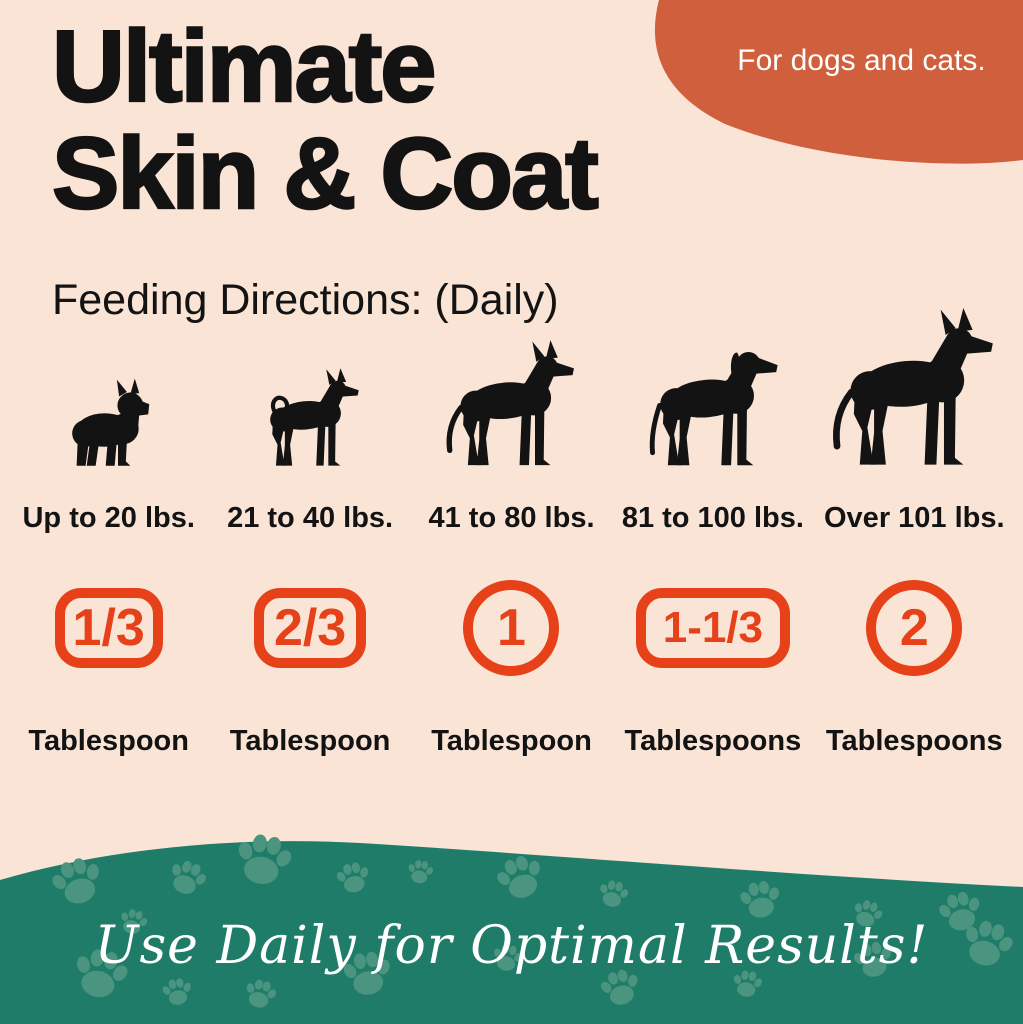 The image size is (1023, 1024). What do you see at coordinates (108, 548) in the screenshot?
I see `feeding-column-up-to-20: Up to 20 lbs. 1/3 Tablespoon` at bounding box center [108, 548].